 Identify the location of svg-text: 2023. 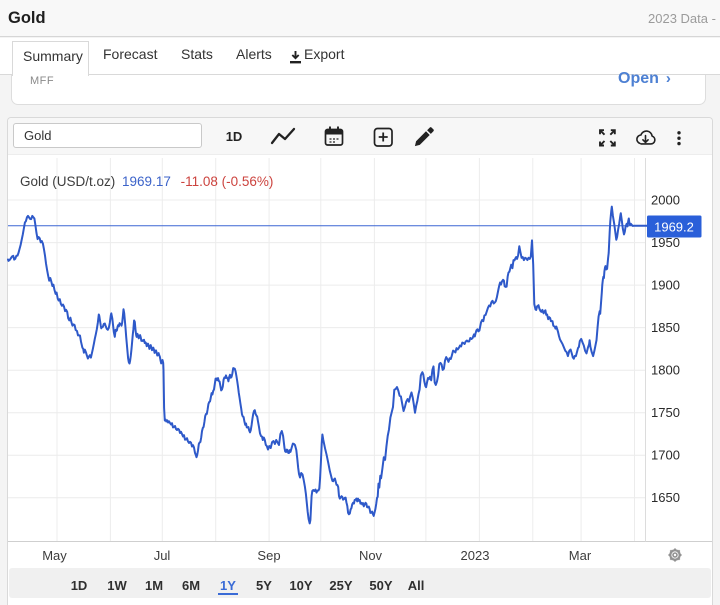
(475, 555).